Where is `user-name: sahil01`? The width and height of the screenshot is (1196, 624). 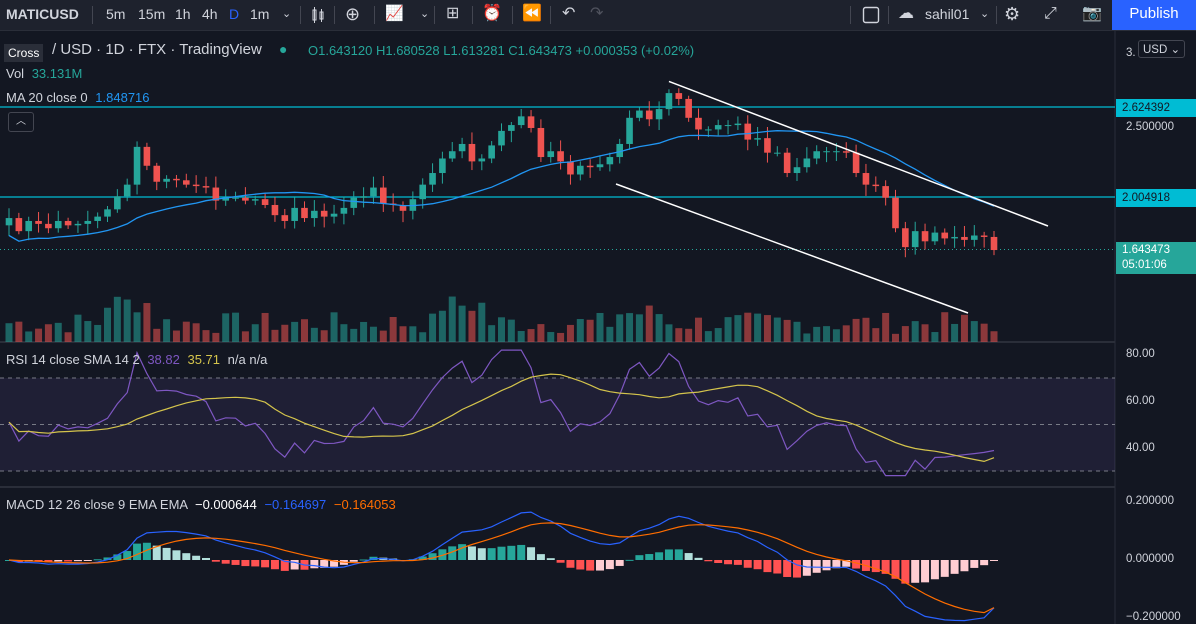
user-name: sahil01 is located at coordinates (947, 14).